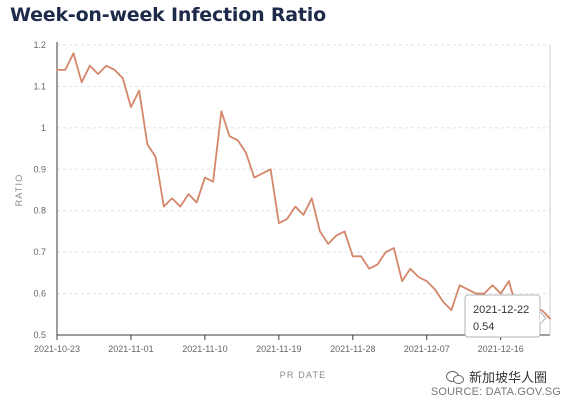  I want to click on x-axis-title: PR DATE, so click(303, 375).